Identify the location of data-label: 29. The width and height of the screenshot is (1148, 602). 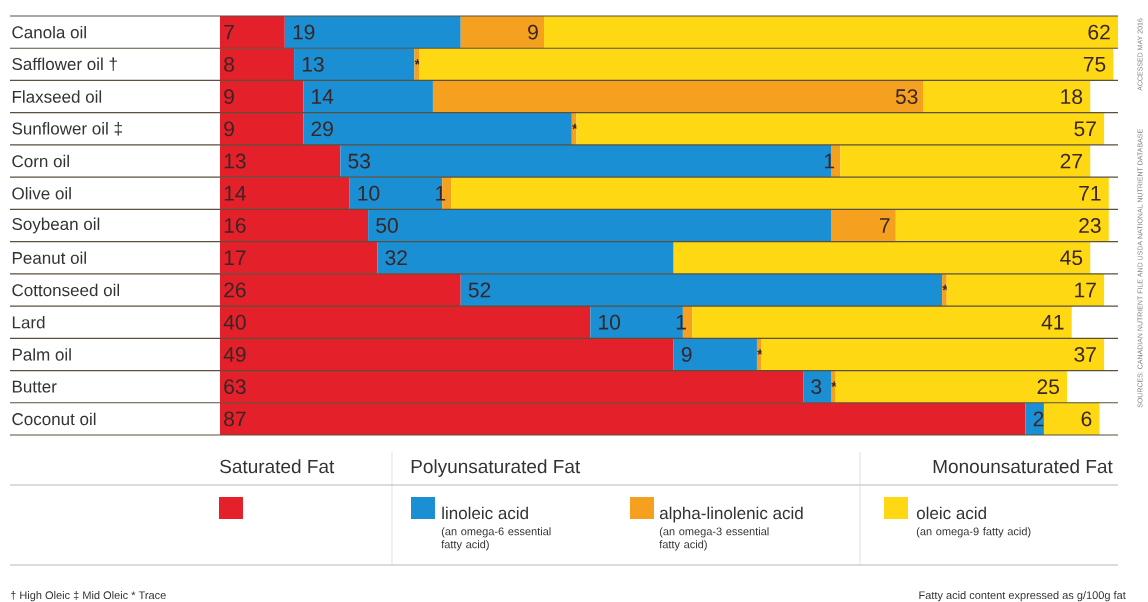
(322, 129).